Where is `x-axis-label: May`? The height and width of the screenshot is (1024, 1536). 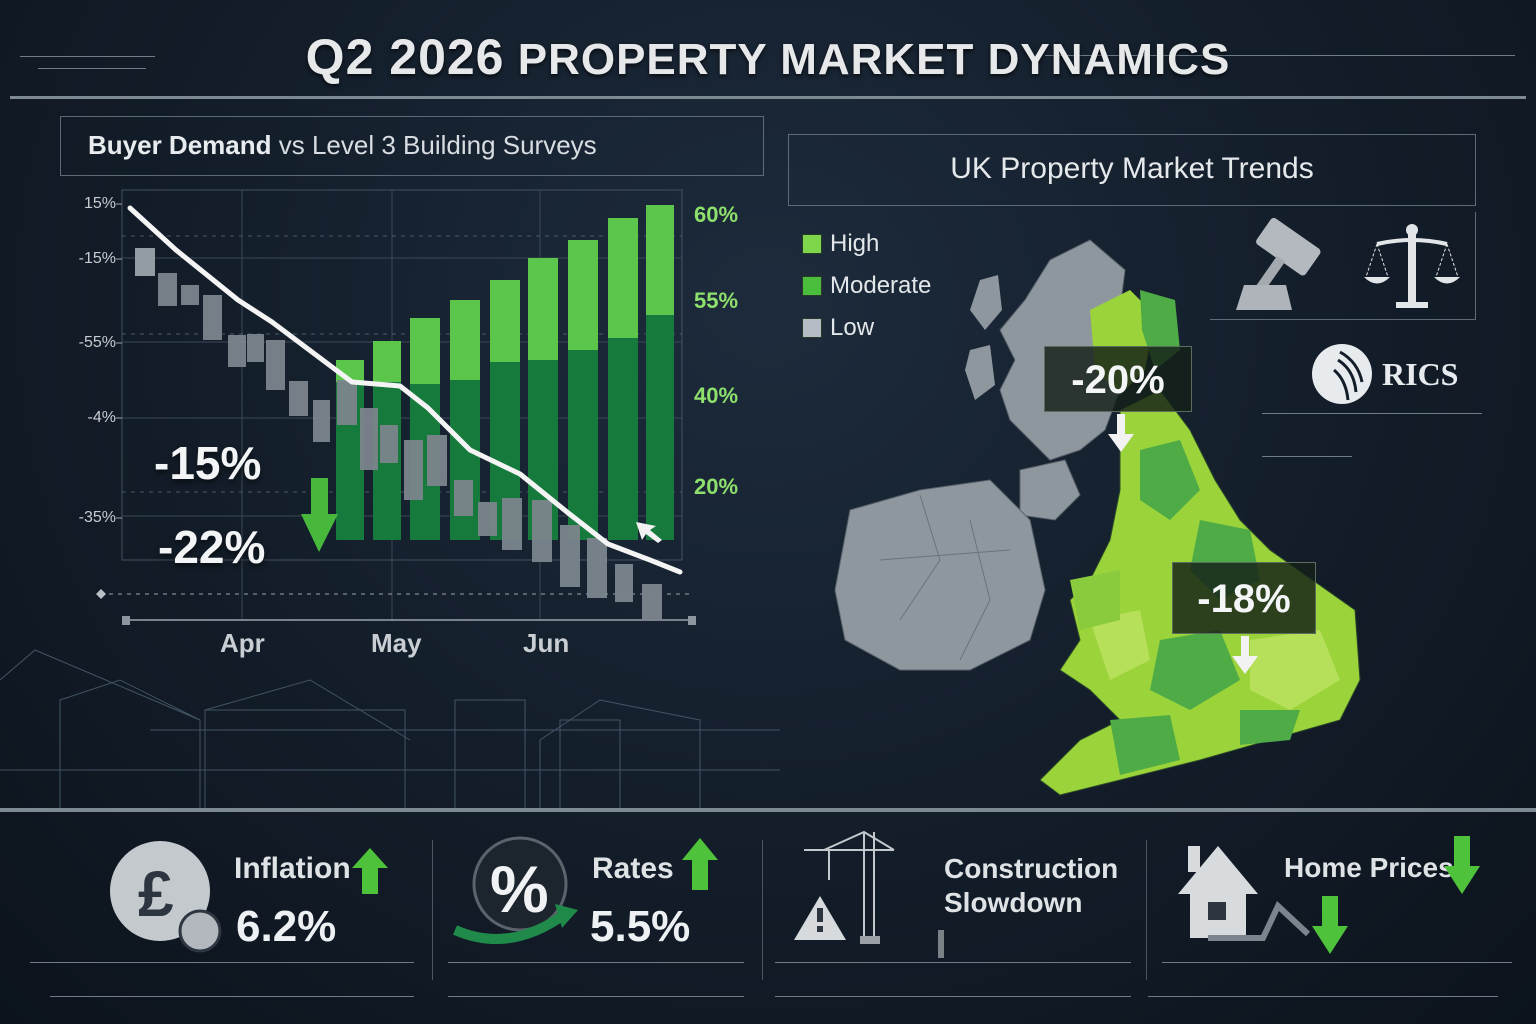
x-axis-label: May is located at coordinates (396, 643).